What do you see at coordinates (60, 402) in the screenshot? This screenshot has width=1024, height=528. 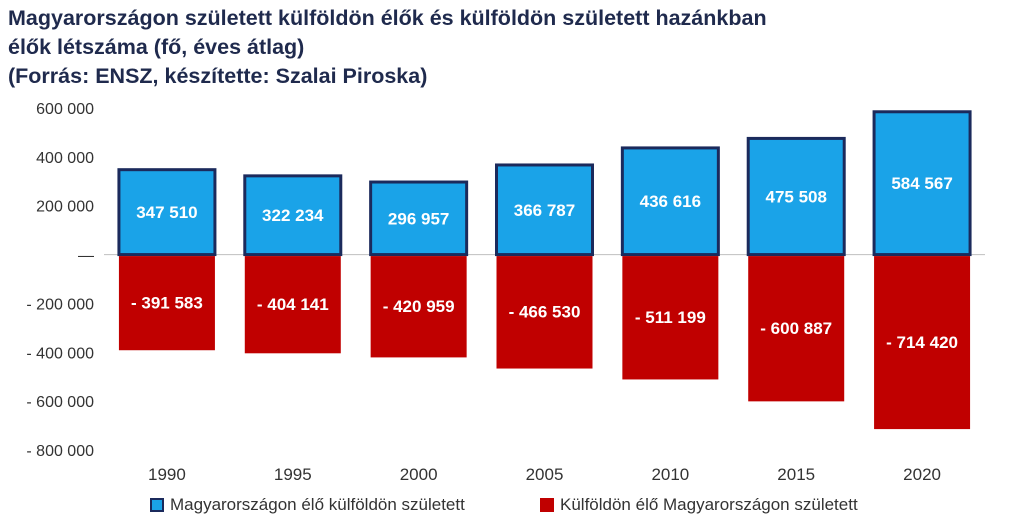 I see `y-tick-label: - 600 000` at bounding box center [60, 402].